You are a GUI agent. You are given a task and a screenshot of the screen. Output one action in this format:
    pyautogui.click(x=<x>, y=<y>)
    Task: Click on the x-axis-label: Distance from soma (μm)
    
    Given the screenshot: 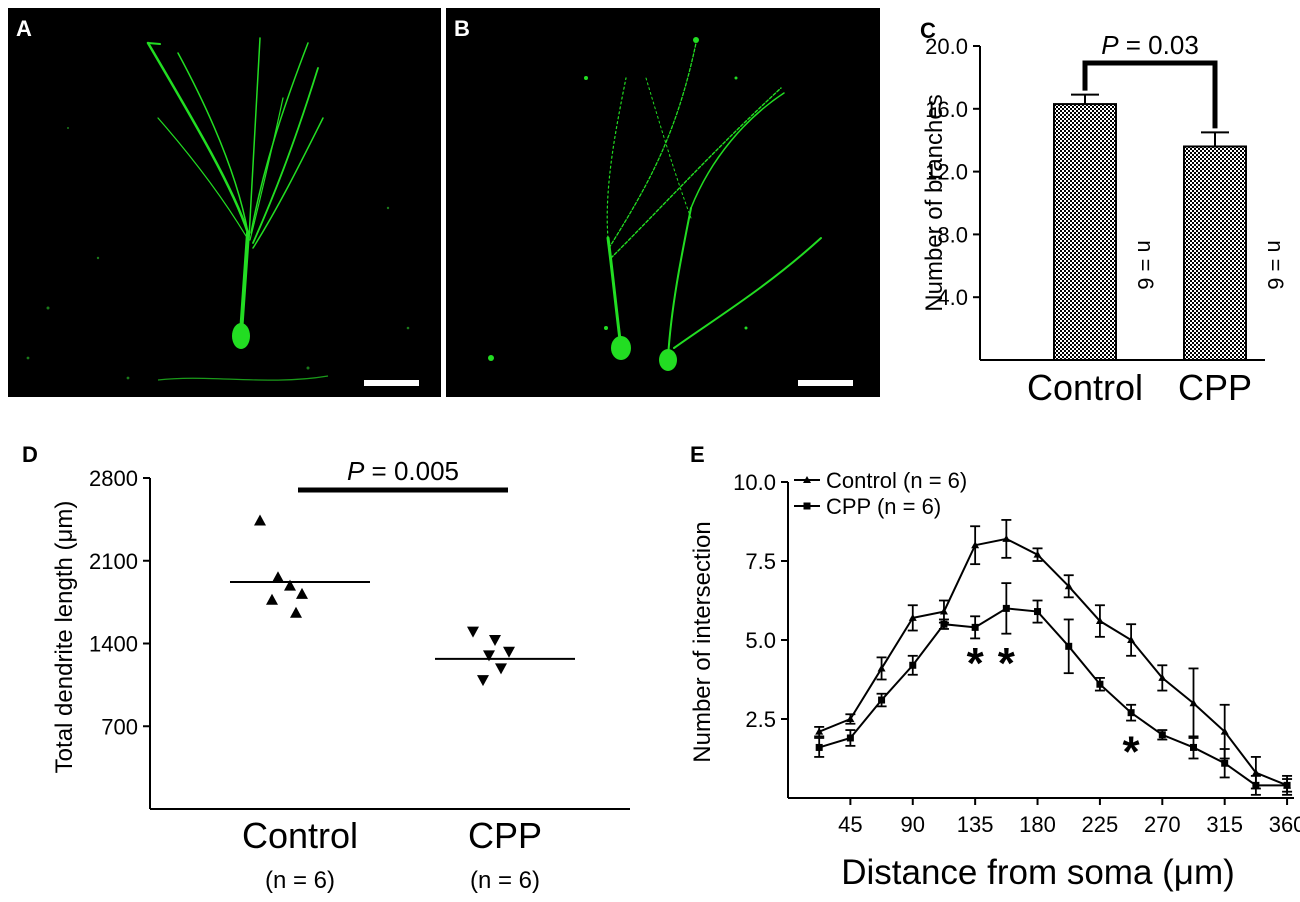 What is the action you would take?
    pyautogui.click(x=1038, y=872)
    